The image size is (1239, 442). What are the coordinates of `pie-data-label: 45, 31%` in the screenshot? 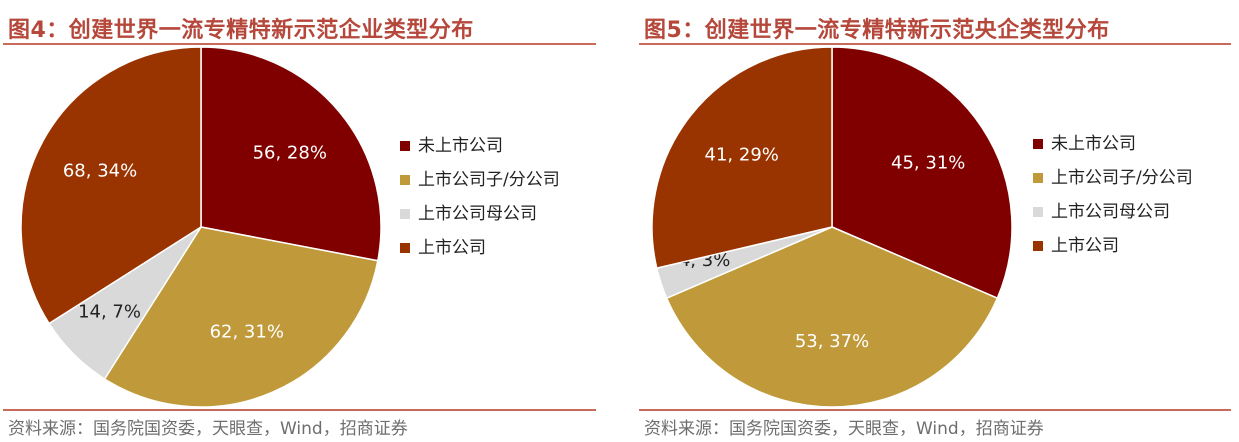 It's located at (928, 163).